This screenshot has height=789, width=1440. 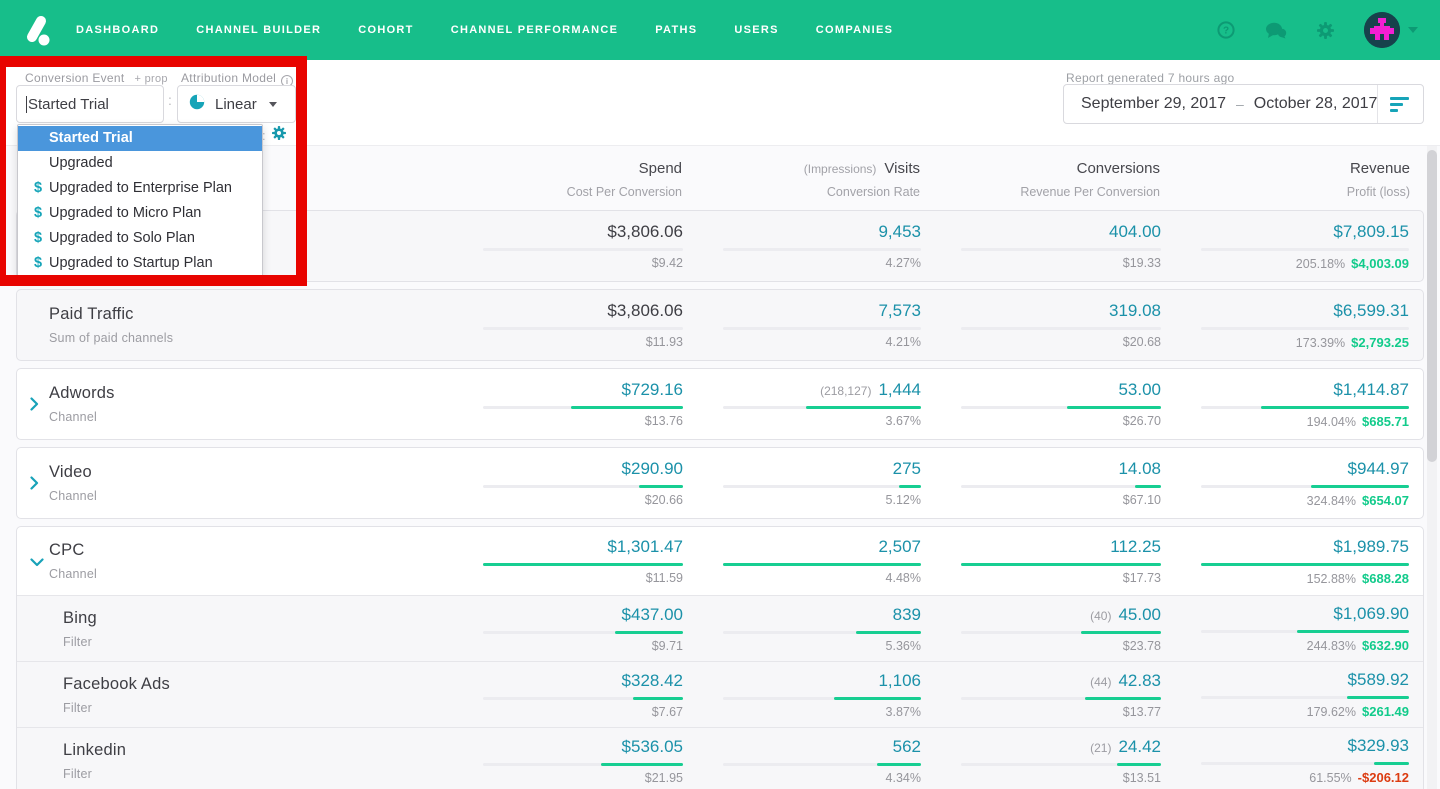 What do you see at coordinates (1325, 30) in the screenshot?
I see `settings-gear-icon` at bounding box center [1325, 30].